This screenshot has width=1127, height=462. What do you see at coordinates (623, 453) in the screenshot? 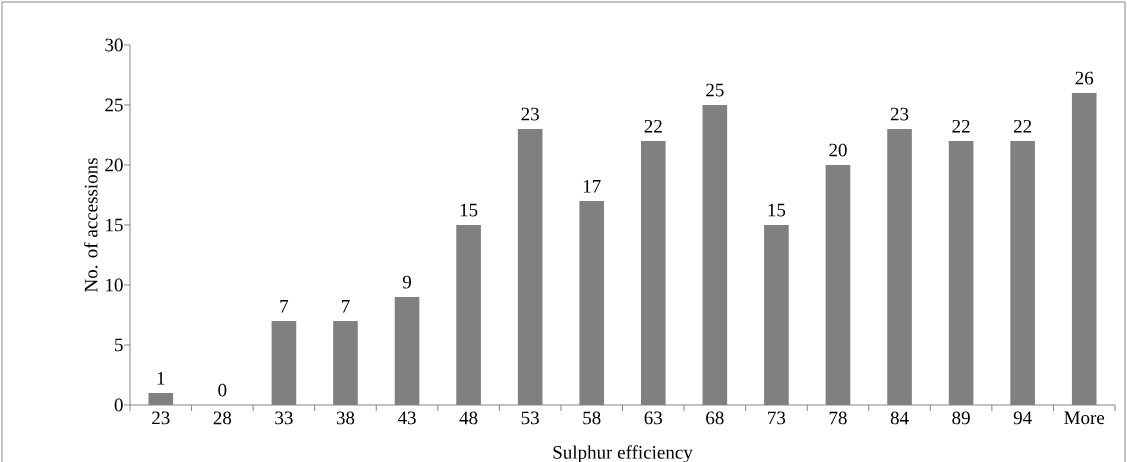
I see `x-axis-title: Sulphur efficiency` at bounding box center [623, 453].